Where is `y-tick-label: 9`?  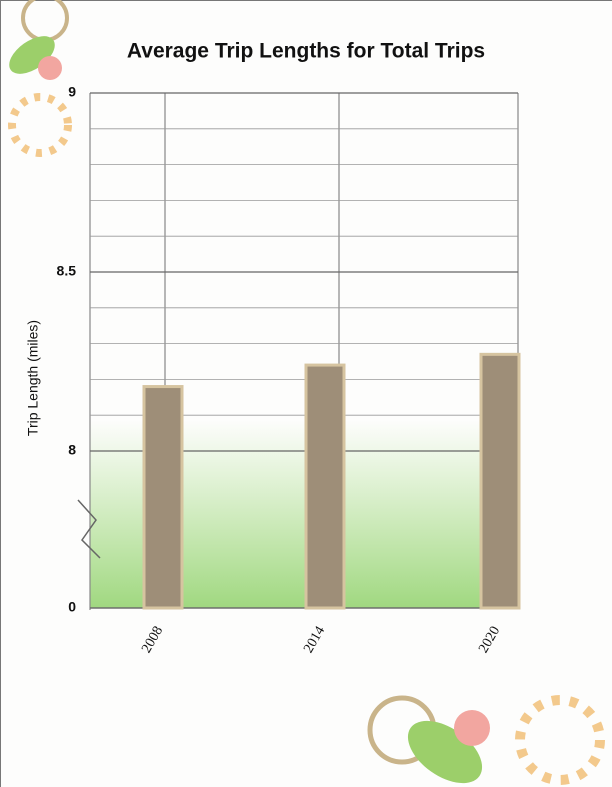 y-tick-label: 9 is located at coordinates (72, 92).